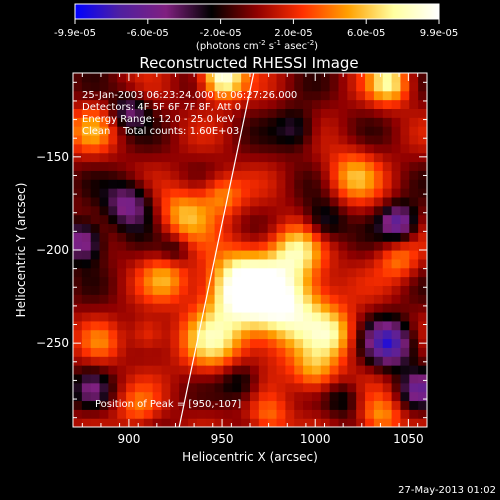  Describe the element at coordinates (52, 157) in the screenshot. I see `y-tick-label: −150` at that location.